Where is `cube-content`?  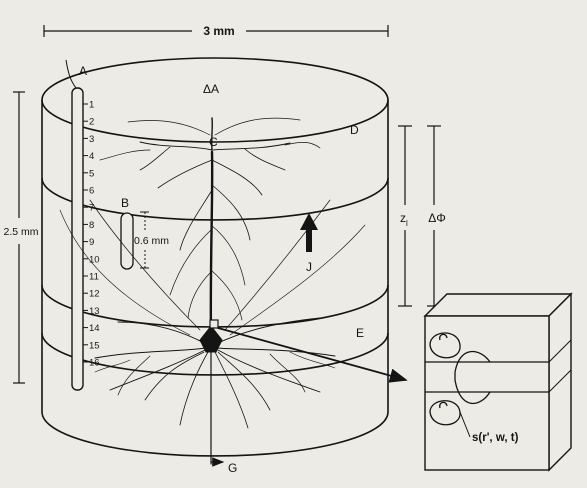 cube-content is located at coordinates (498, 379).